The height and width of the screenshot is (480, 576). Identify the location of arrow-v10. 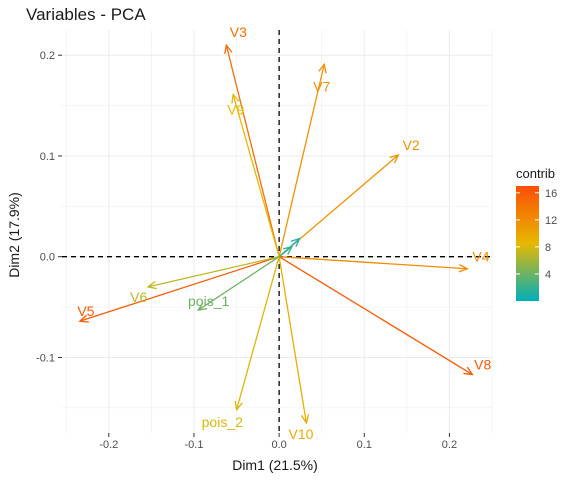
(294, 340).